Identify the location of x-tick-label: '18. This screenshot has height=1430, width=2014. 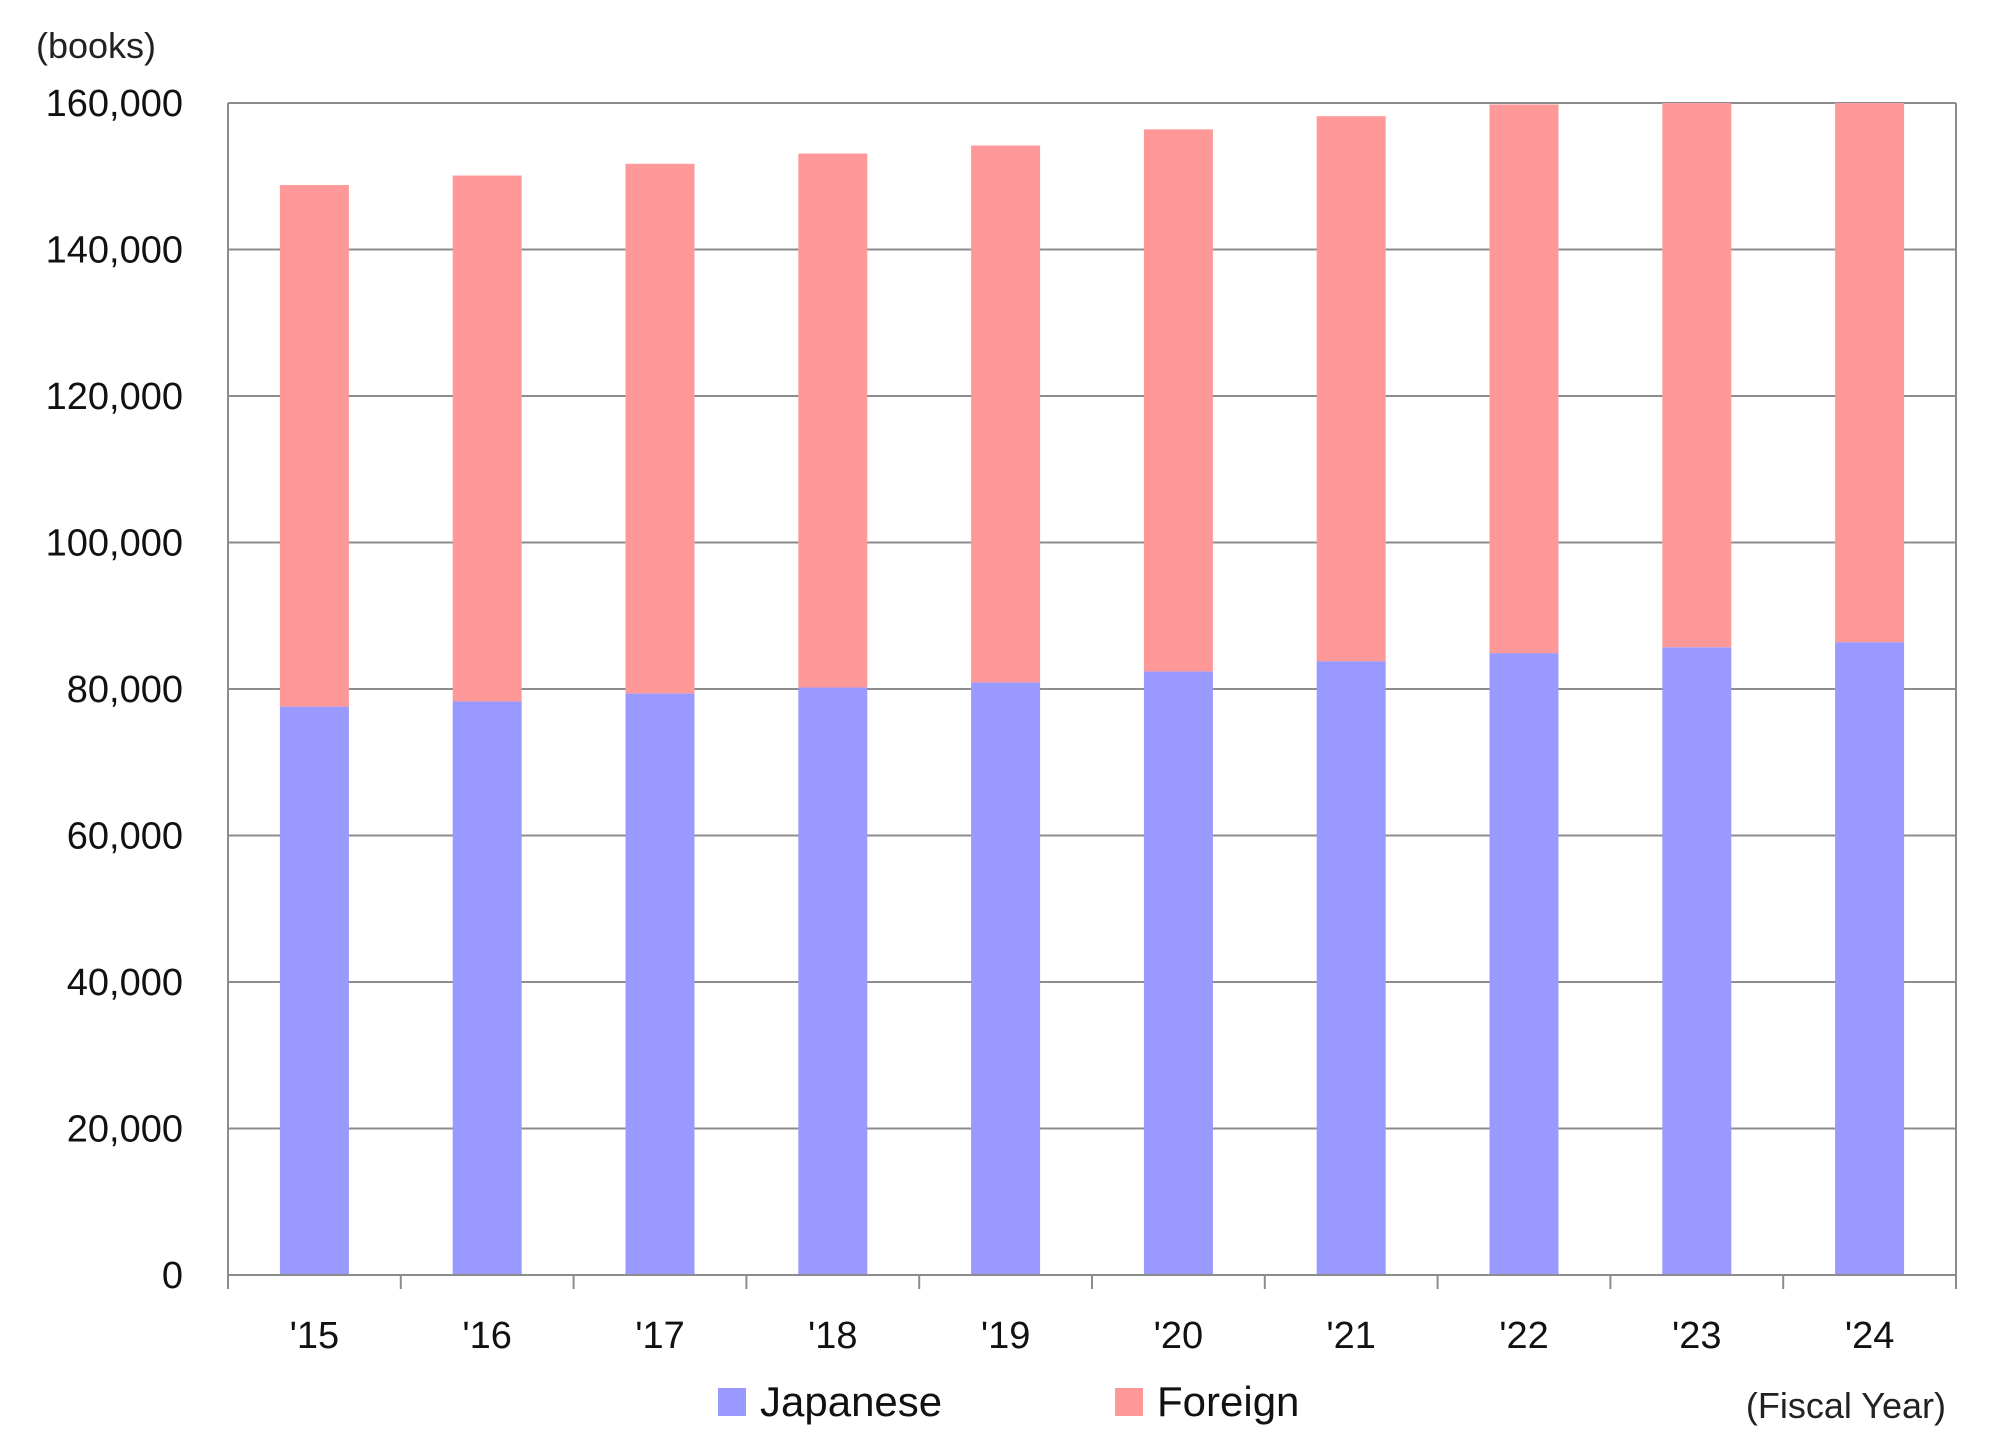
(833, 1336).